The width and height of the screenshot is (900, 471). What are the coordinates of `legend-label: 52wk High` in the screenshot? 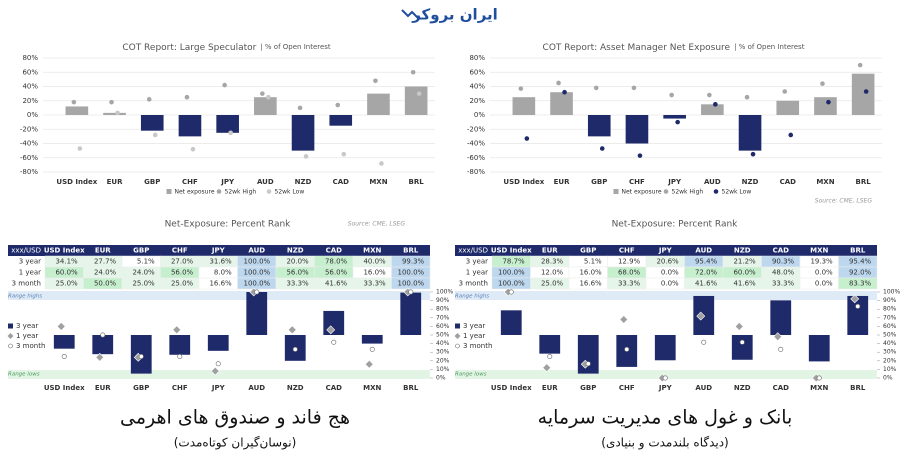 It's located at (688, 192).